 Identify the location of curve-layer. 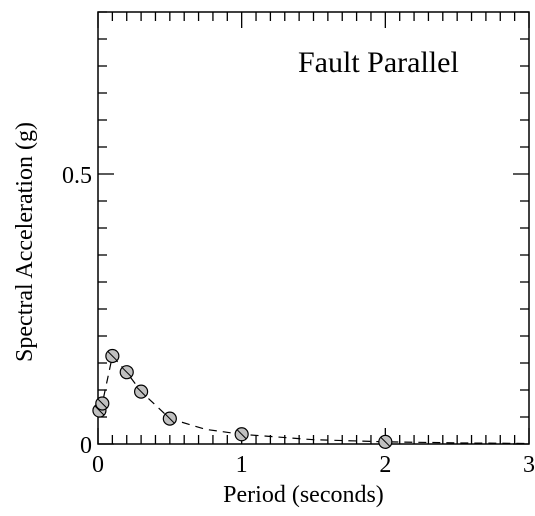
(314, 399).